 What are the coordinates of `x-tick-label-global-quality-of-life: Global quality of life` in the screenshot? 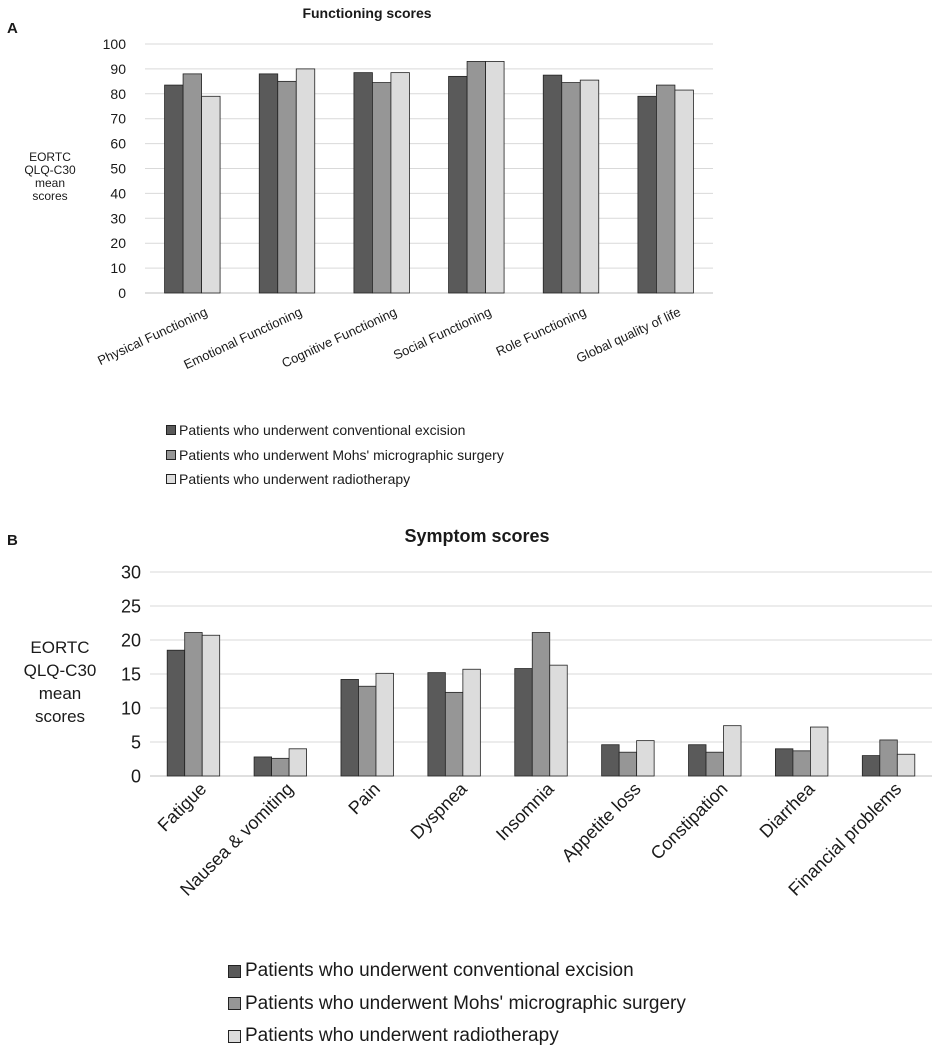 It's located at (628, 335).